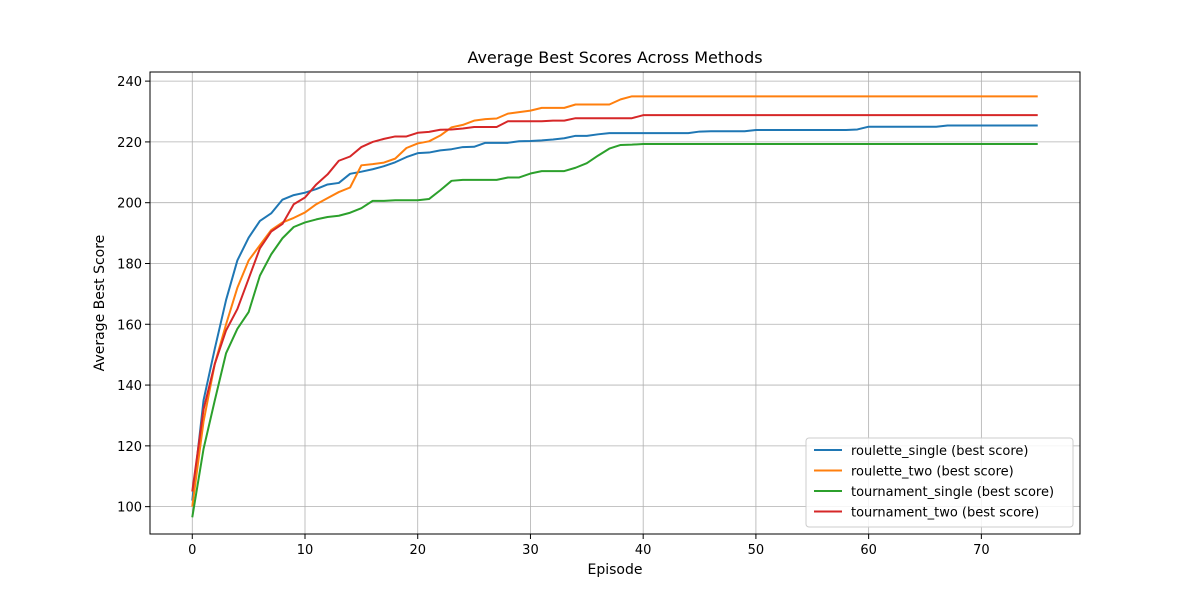 The height and width of the screenshot is (600, 1200). Describe the element at coordinates (129, 204) in the screenshot. I see `y-tick-label: 200` at that location.